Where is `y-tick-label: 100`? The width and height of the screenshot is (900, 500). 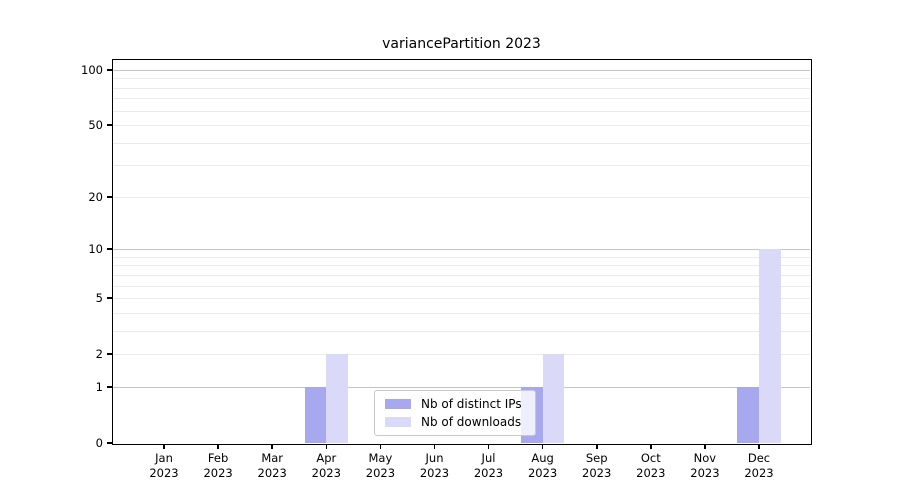
y-tick-label: 100 is located at coordinates (92, 69).